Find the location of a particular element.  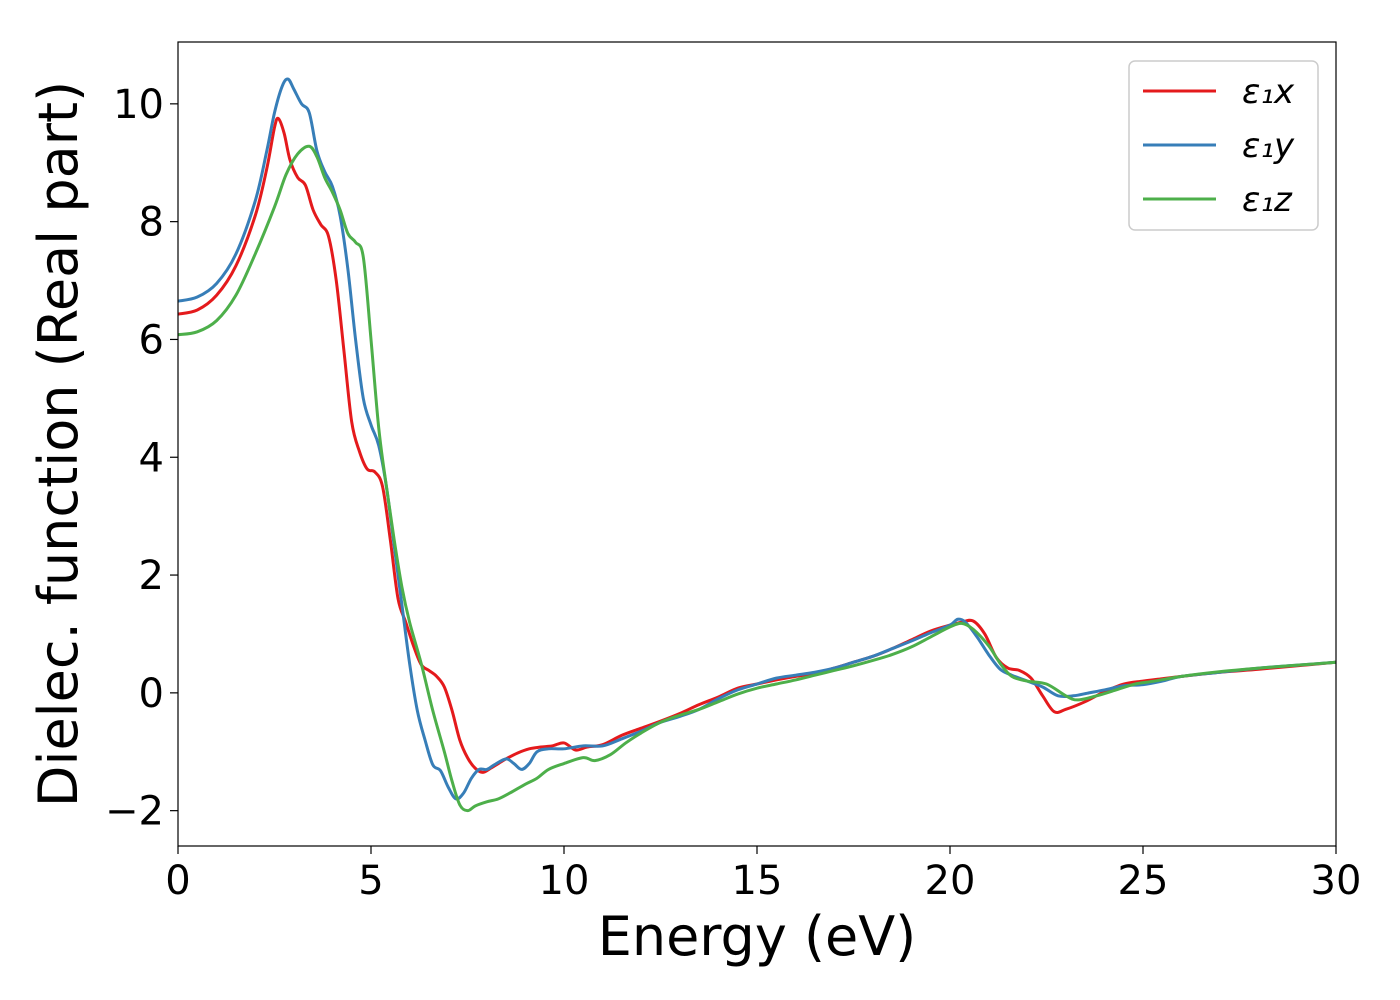

x-tick-label: 25 is located at coordinates (1143, 881).